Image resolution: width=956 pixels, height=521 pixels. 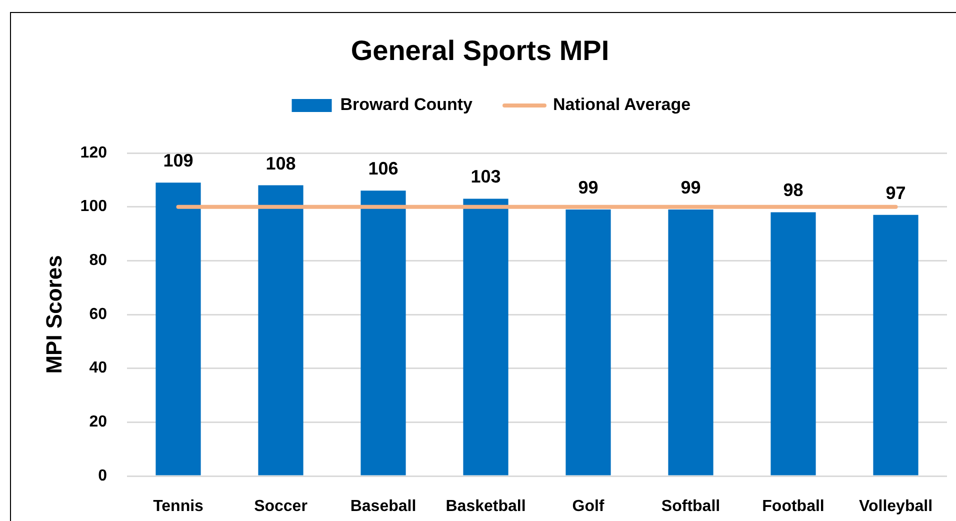 I want to click on x-tick-label: Baseball, so click(x=383, y=507).